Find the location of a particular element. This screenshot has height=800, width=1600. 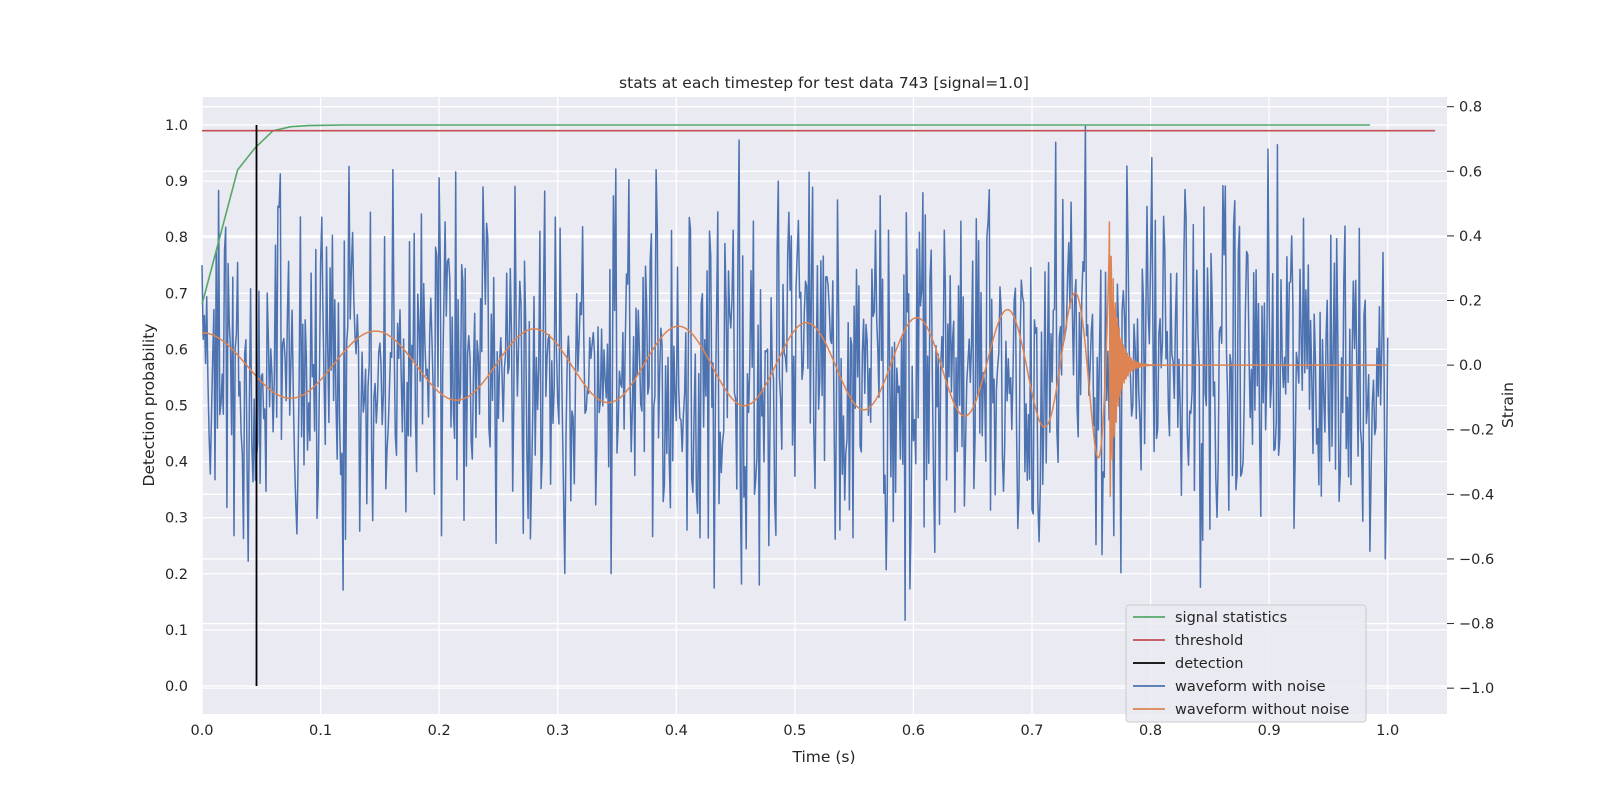

x-tick-label: 0.1 is located at coordinates (320, 731).